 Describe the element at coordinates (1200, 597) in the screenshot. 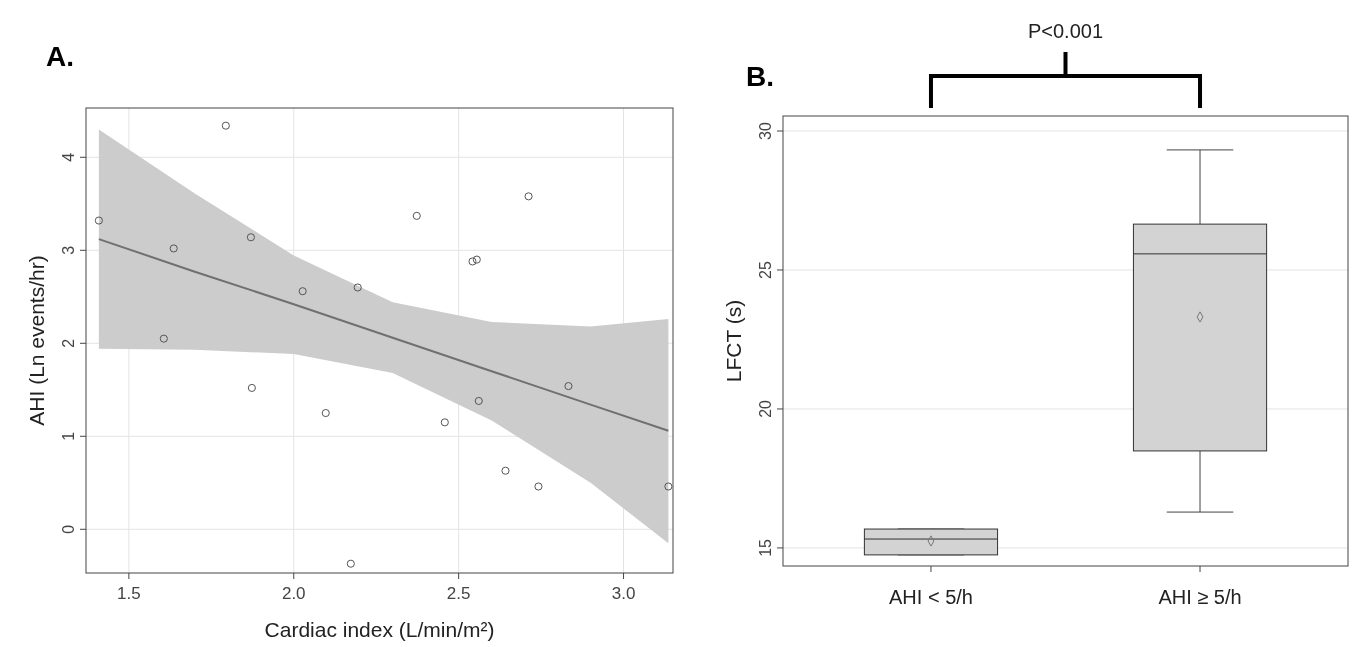

I see `x-tick-label: AHI ≥ 5/h` at that location.